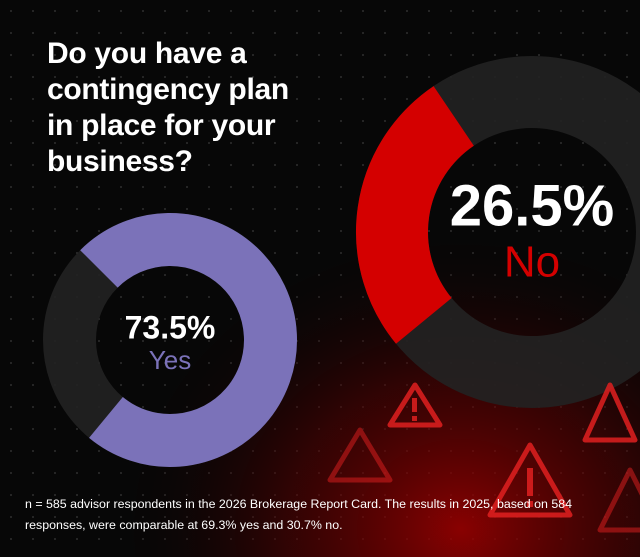 The height and width of the screenshot is (557, 640). What do you see at coordinates (472, 452) in the screenshot?
I see `warning-marks` at bounding box center [472, 452].